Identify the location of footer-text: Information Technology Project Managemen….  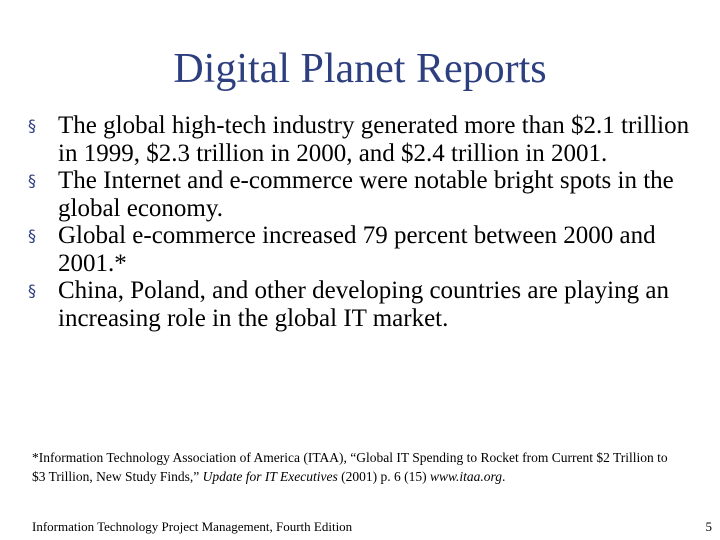
(192, 526).